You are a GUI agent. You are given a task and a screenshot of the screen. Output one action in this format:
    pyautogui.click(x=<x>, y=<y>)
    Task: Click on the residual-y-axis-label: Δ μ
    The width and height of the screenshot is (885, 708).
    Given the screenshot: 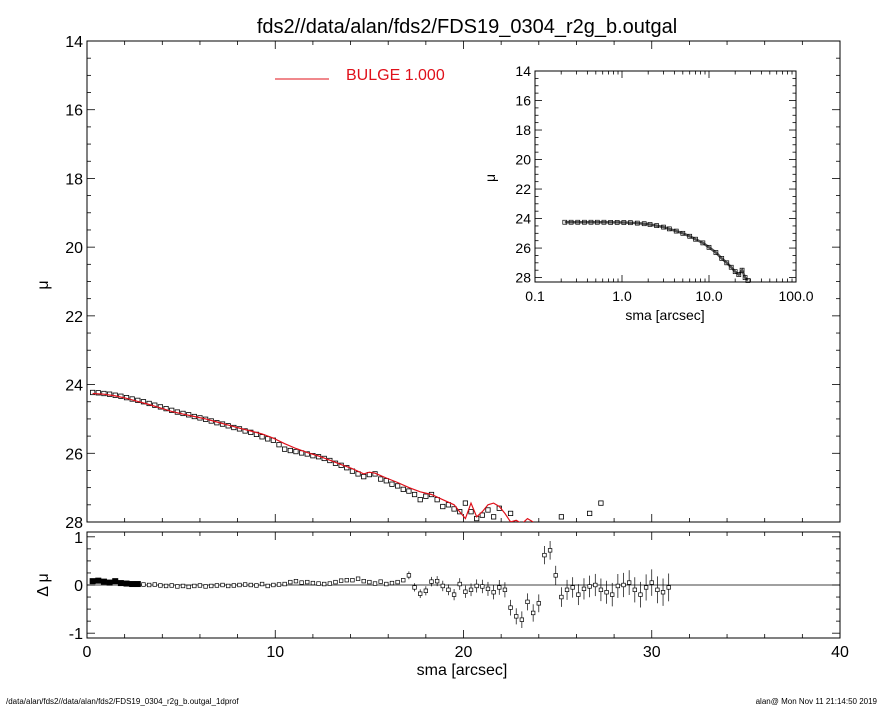 What is the action you would take?
    pyautogui.click(x=43, y=584)
    